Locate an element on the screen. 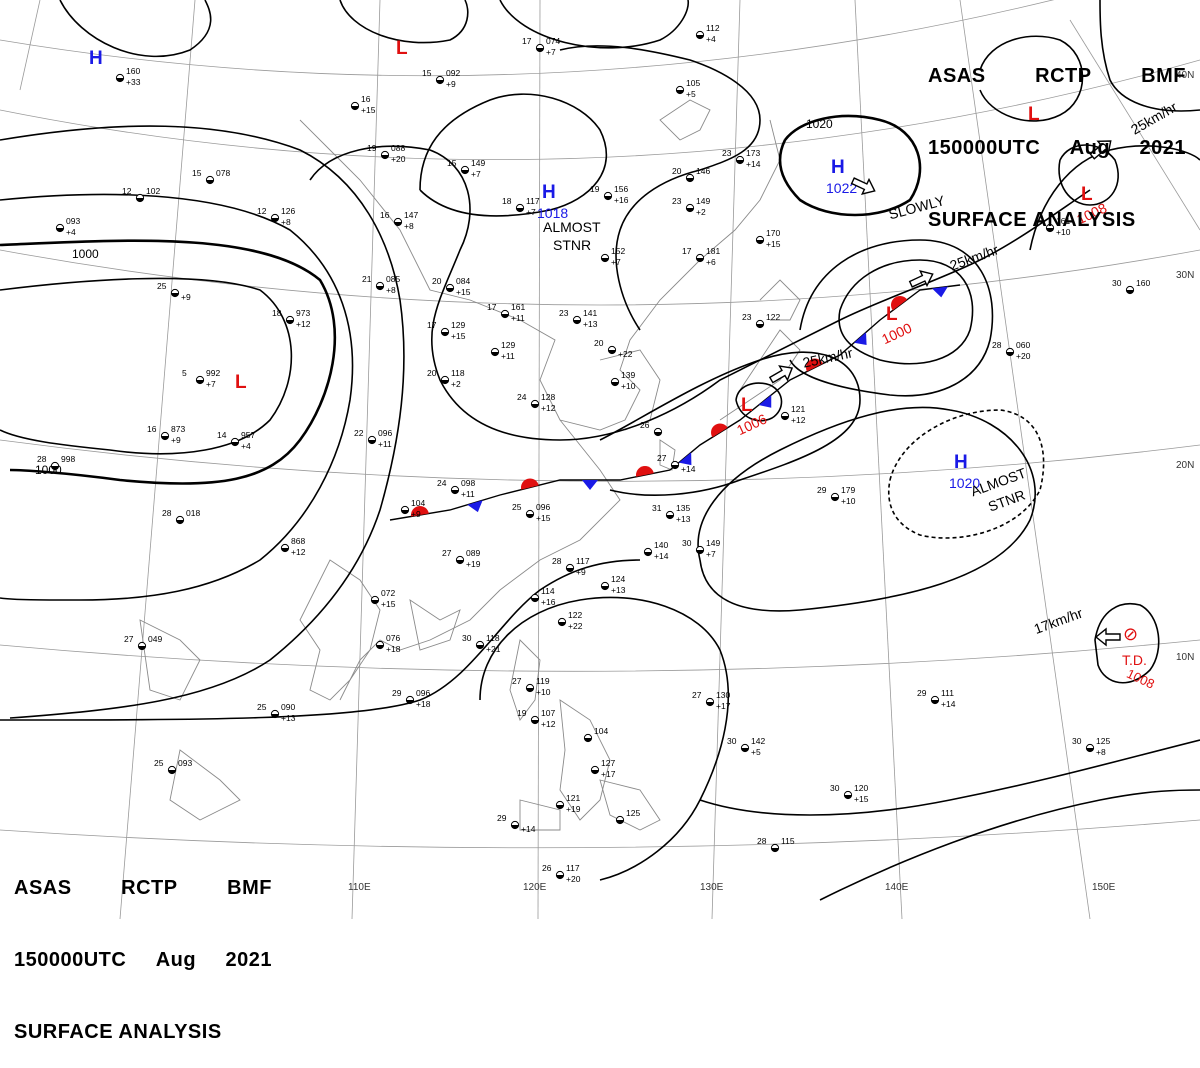  station-report: 121+19 is located at coordinates (568, 803).